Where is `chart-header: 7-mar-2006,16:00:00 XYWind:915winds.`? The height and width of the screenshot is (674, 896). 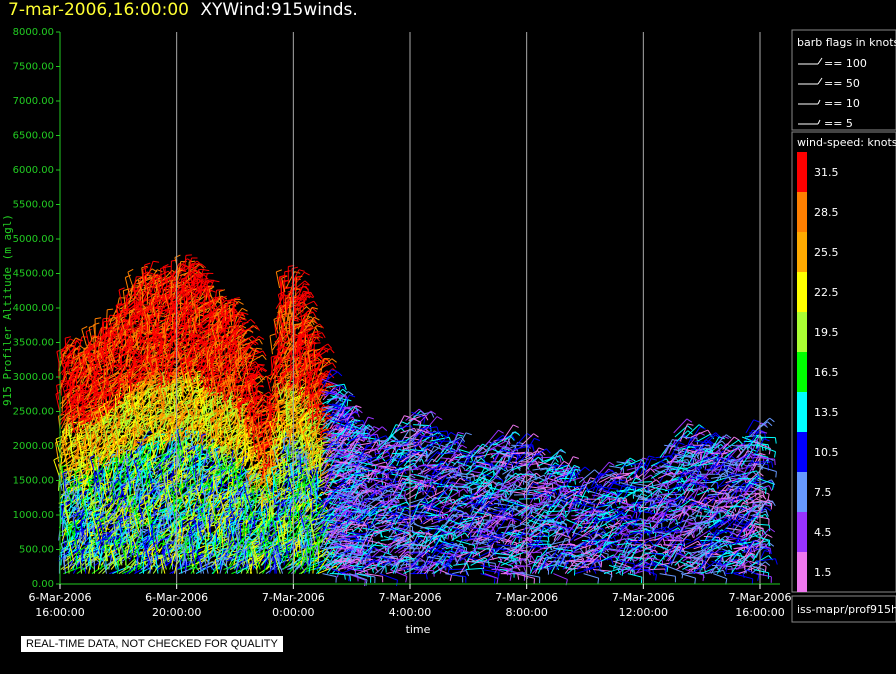 chart-header: 7-mar-2006,16:00:00 XYWind:915winds. is located at coordinates (183, 10).